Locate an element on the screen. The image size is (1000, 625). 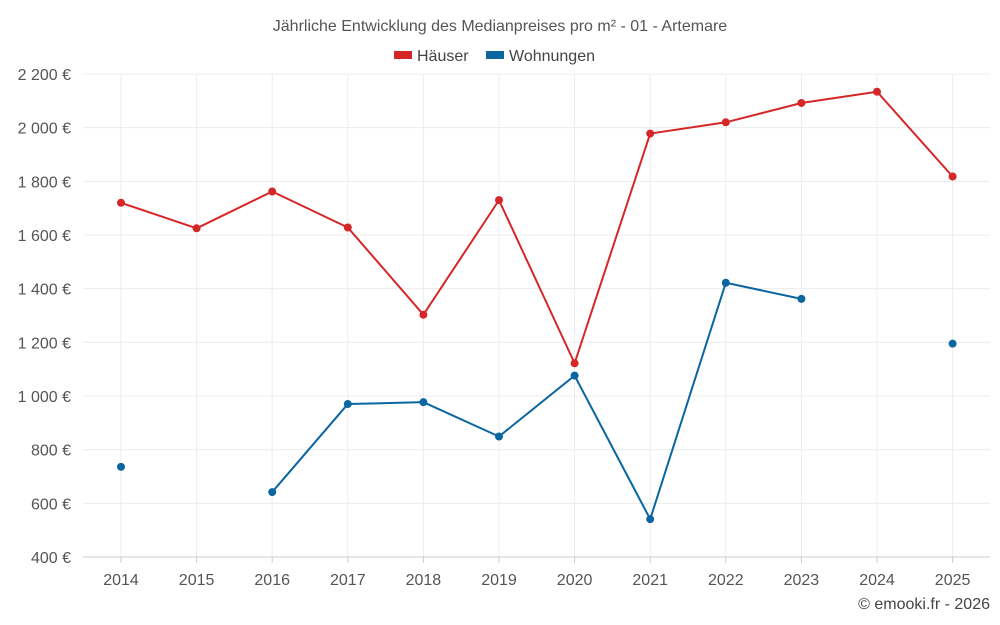
legend-label: Wohnungen is located at coordinates (552, 56).